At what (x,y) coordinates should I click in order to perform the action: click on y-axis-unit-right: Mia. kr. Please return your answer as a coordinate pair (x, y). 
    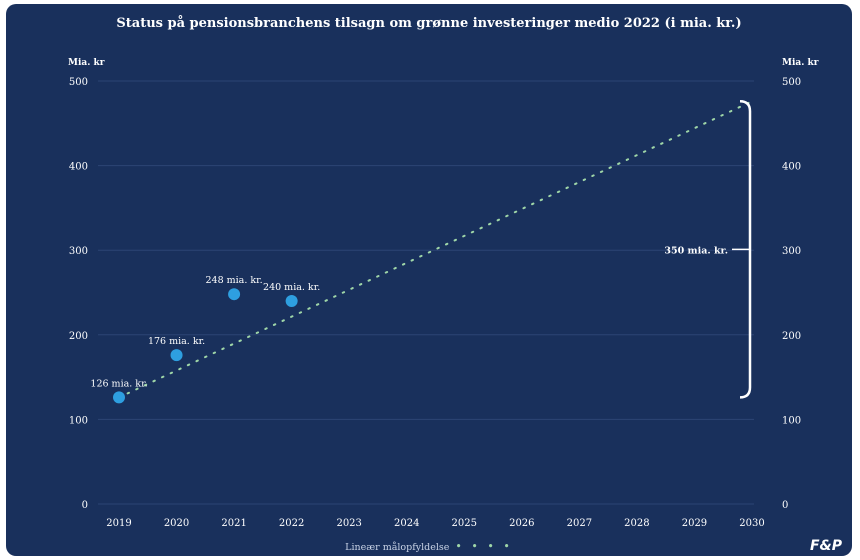
    Looking at the image, I should click on (800, 63).